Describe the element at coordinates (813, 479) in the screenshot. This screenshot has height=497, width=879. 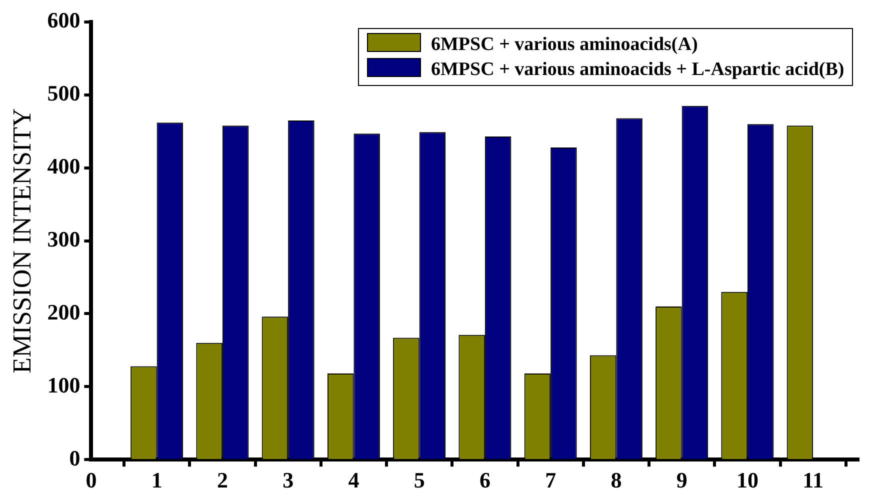
I see `x-tick-label: 11` at that location.